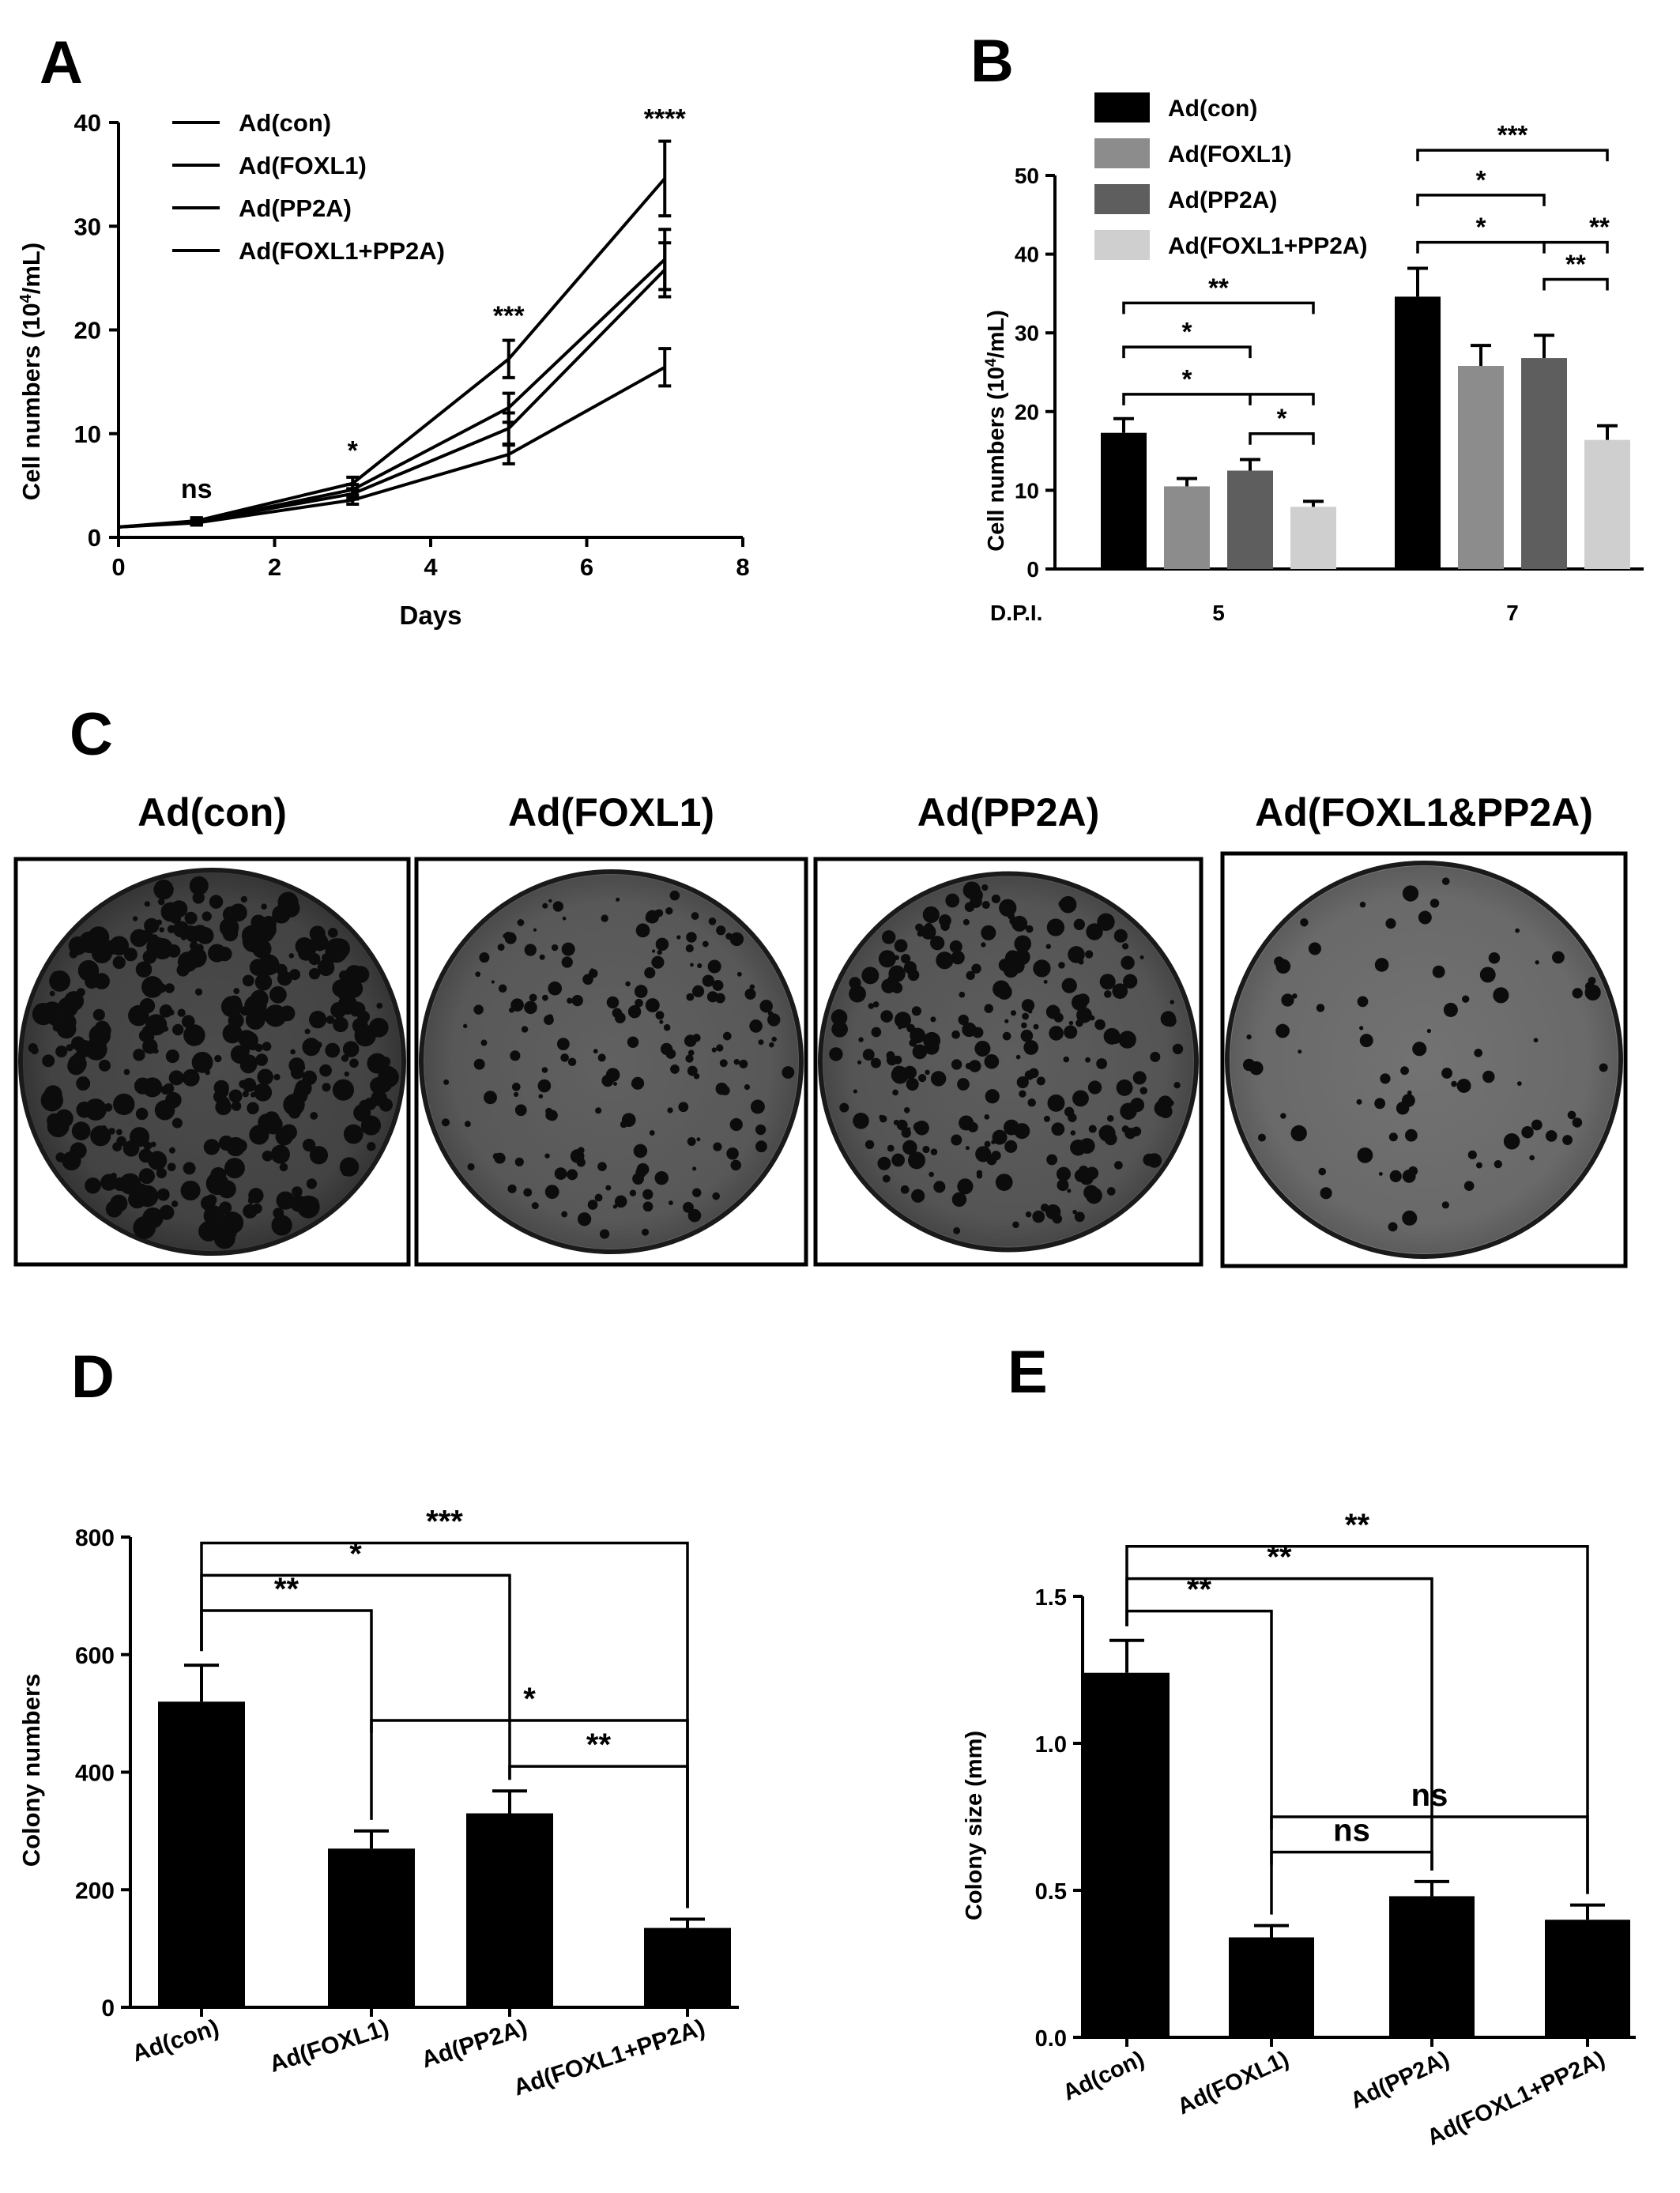 The width and height of the screenshot is (1680, 2193). Describe the element at coordinates (1218, 288) in the screenshot. I see `panel-b-significance-label: **` at that location.